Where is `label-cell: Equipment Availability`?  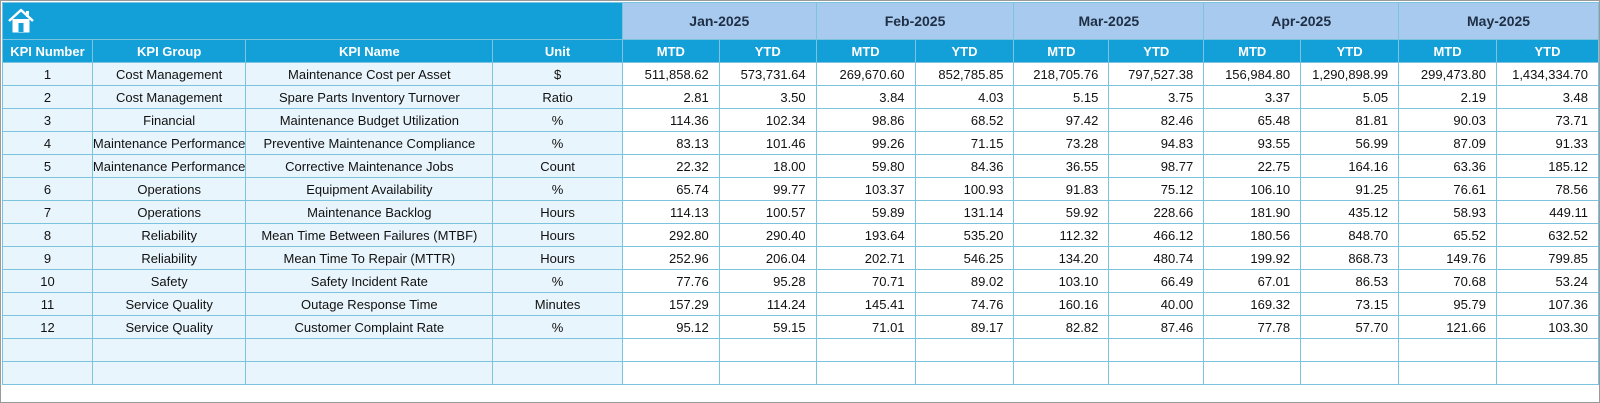 label-cell: Equipment Availability is located at coordinates (369, 189).